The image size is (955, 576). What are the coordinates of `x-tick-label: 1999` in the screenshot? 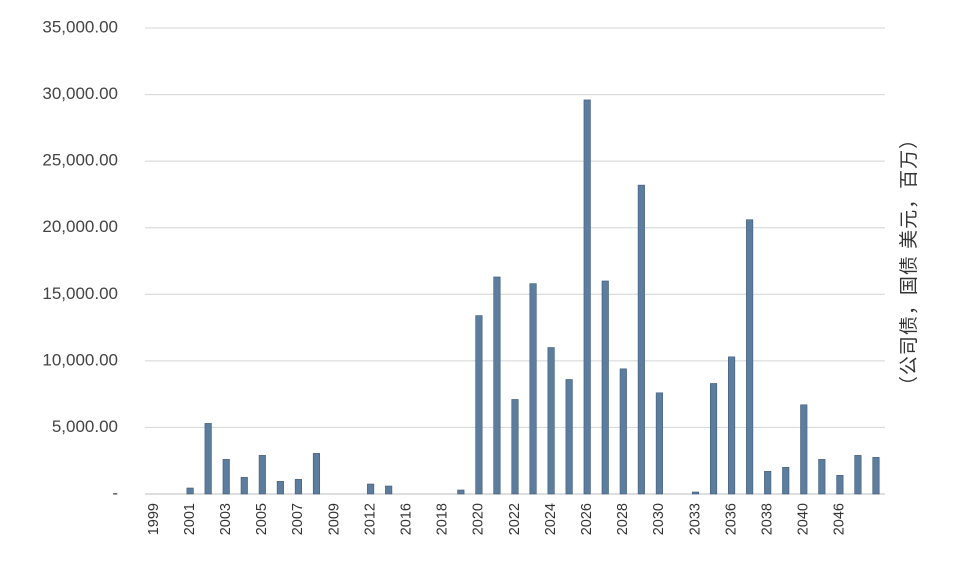 It's located at (154, 519).